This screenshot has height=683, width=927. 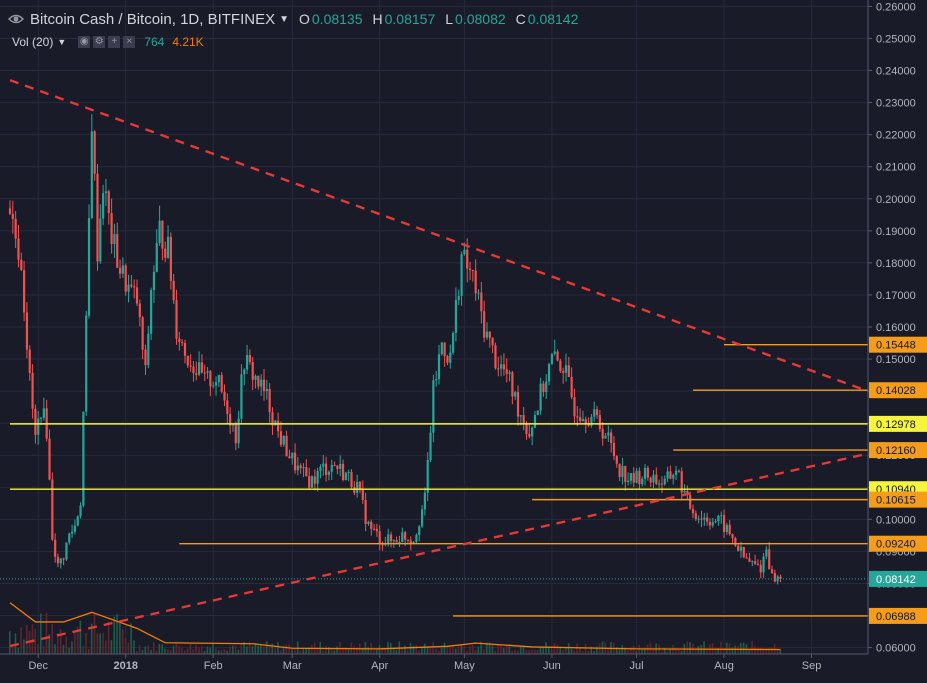 I want to click on price-tick-label: 0.22000, so click(x=896, y=136).